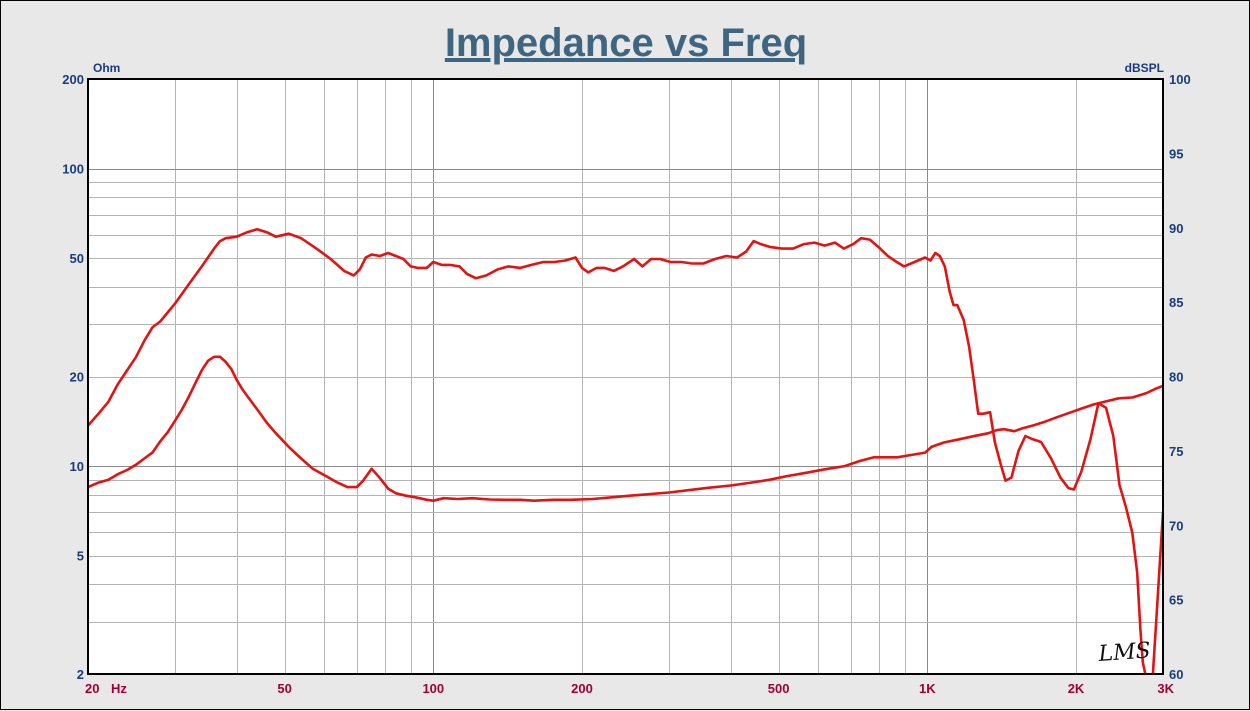 The height and width of the screenshot is (711, 1250). Describe the element at coordinates (1124, 652) in the screenshot. I see `lms-watermark: LMS` at that location.